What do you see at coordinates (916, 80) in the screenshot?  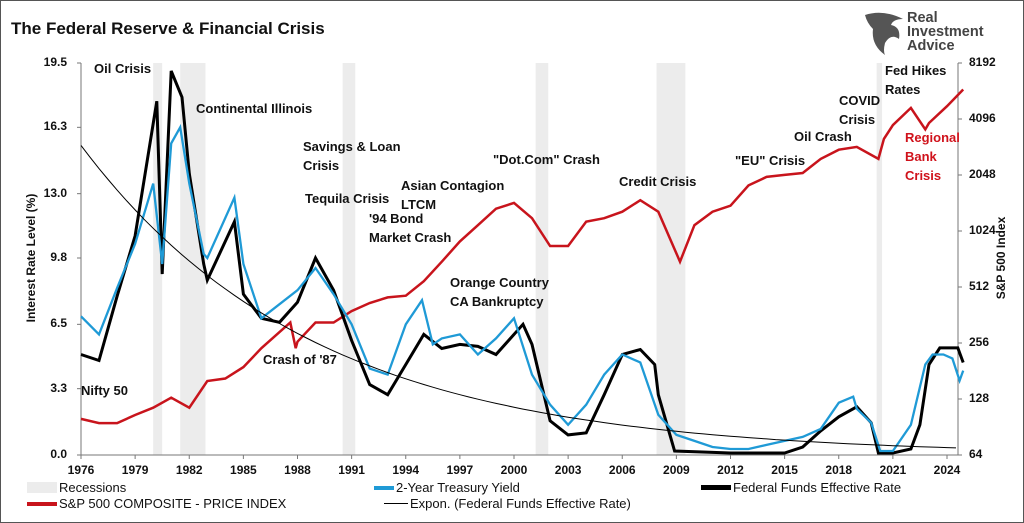 I see `annotation: Fed Hikes Rates` at bounding box center [916, 80].